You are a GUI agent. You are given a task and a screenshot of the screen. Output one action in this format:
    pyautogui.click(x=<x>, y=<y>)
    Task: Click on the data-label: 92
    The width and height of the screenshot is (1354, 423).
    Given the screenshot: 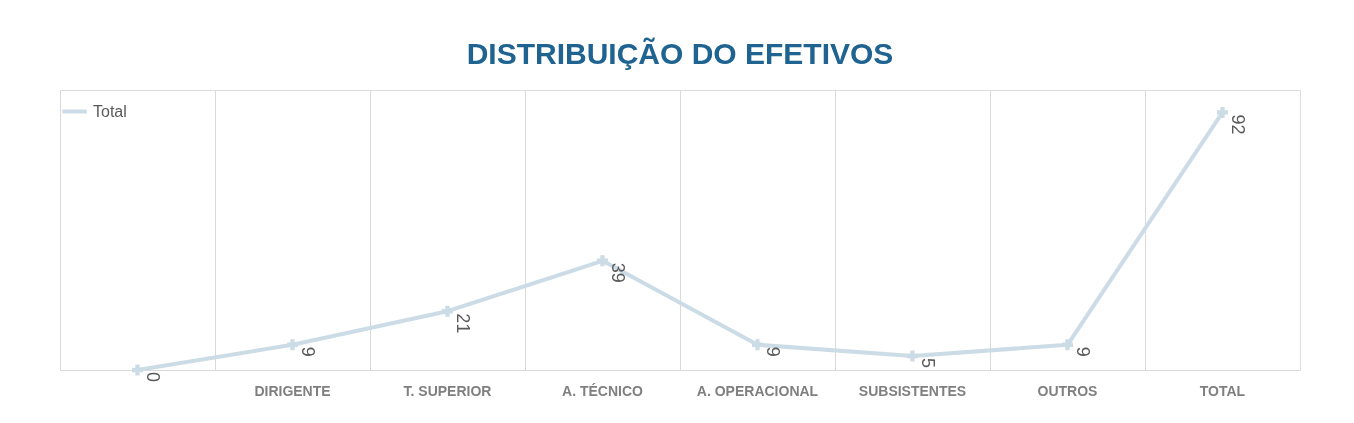 What is the action you would take?
    pyautogui.click(x=1237, y=124)
    